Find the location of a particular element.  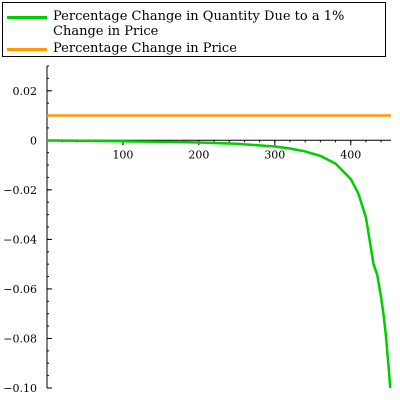

y-tick-label: −0.06 is located at coordinates (20, 289).